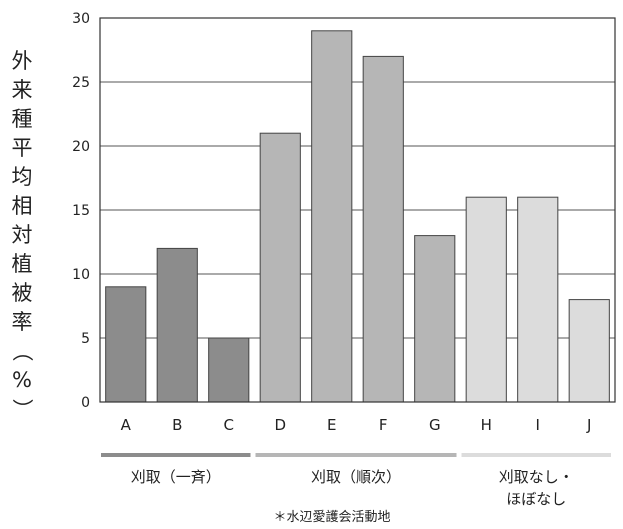 The width and height of the screenshot is (623, 529). I want to click on x-tick-label: I, so click(538, 425).